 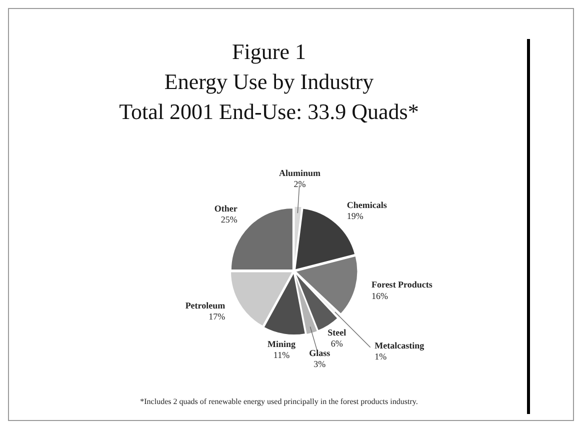 I want to click on chart-title: Figure 1, so click(x=269, y=52).